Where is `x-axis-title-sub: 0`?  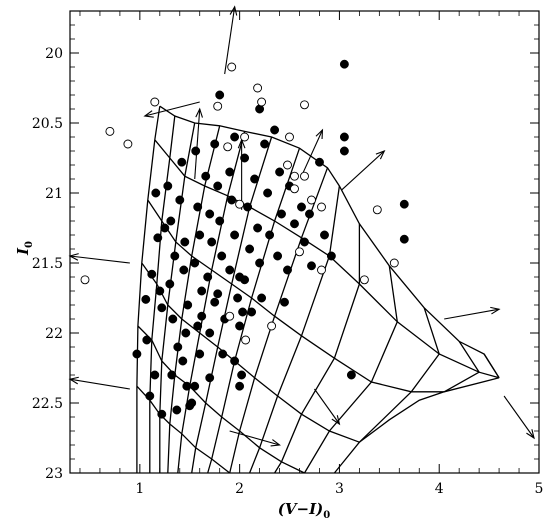 x-axis-title-sub: 0 is located at coordinates (326, 515).